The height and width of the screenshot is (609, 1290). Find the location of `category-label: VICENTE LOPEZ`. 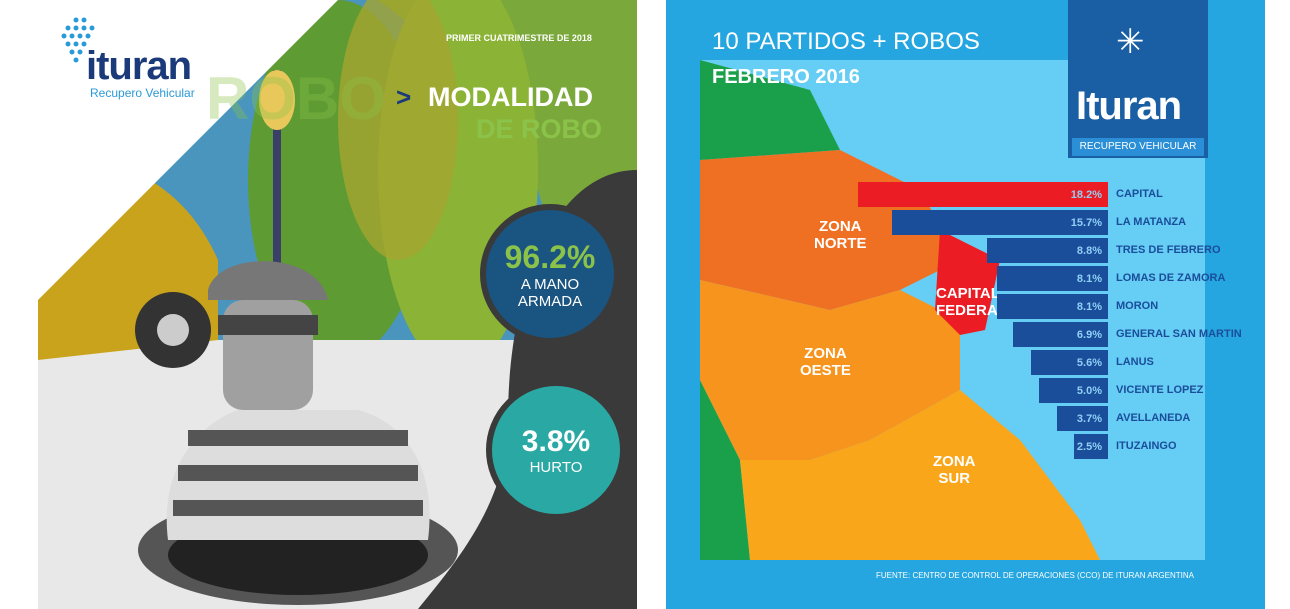

category-label: VICENTE LOPEZ is located at coordinates (1160, 390).